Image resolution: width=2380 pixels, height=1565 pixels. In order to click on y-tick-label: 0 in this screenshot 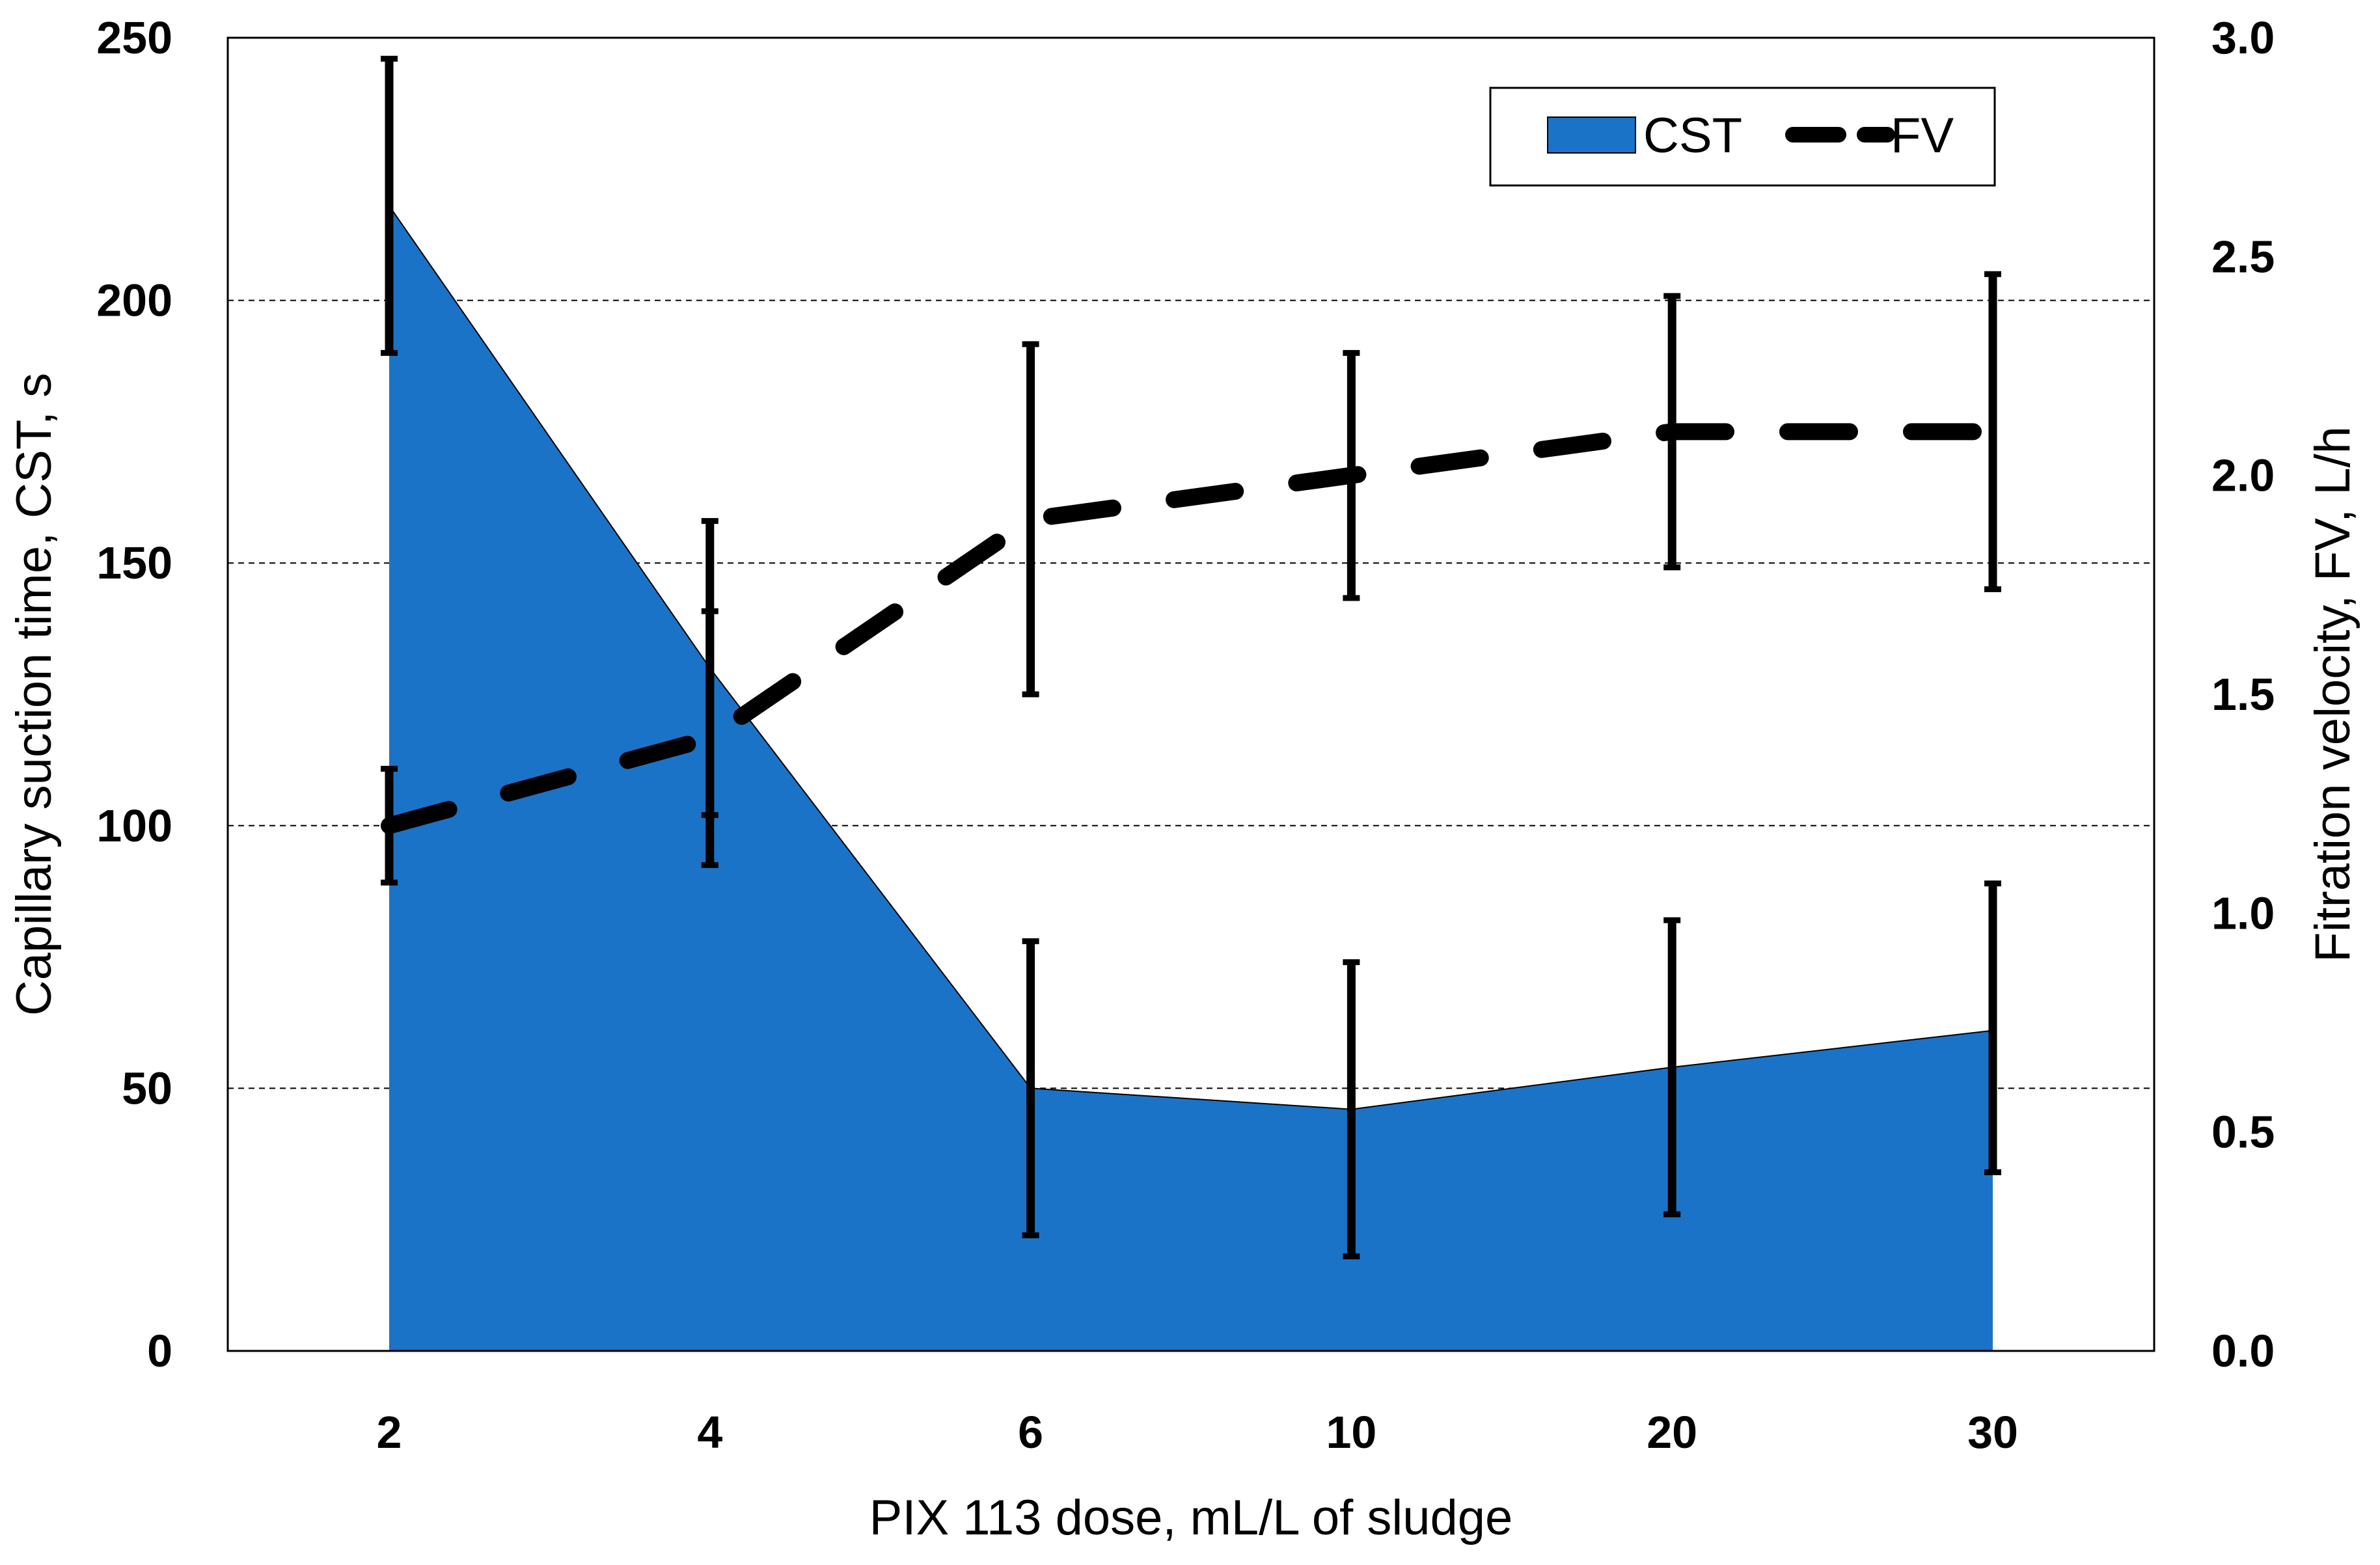, I will do `click(159, 1351)`.